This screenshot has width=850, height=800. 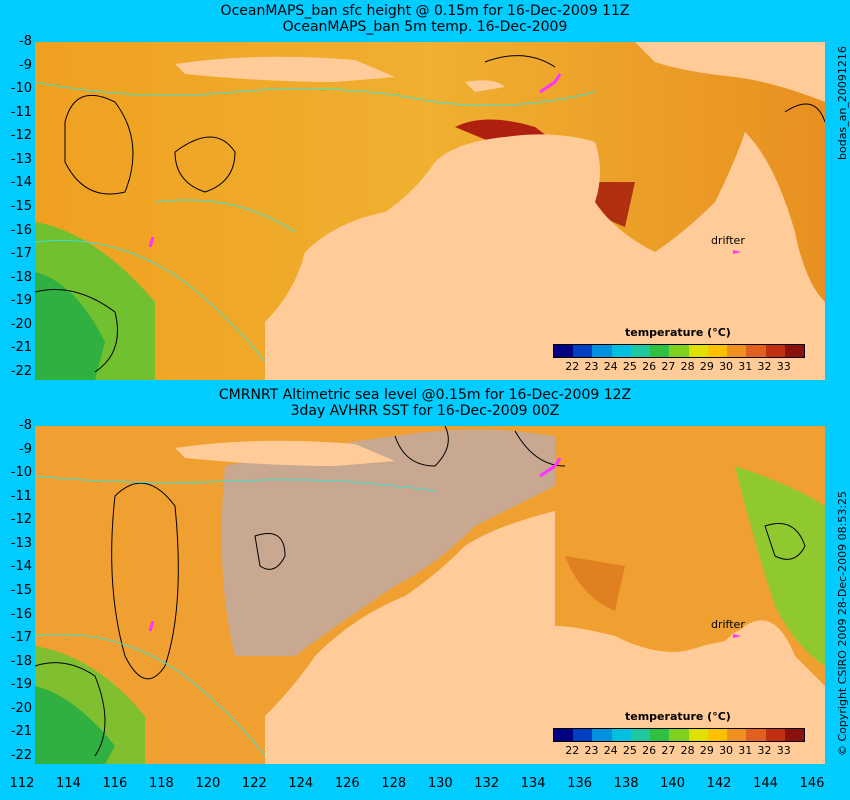 I want to click on temperature-colorbar, so click(x=679, y=735).